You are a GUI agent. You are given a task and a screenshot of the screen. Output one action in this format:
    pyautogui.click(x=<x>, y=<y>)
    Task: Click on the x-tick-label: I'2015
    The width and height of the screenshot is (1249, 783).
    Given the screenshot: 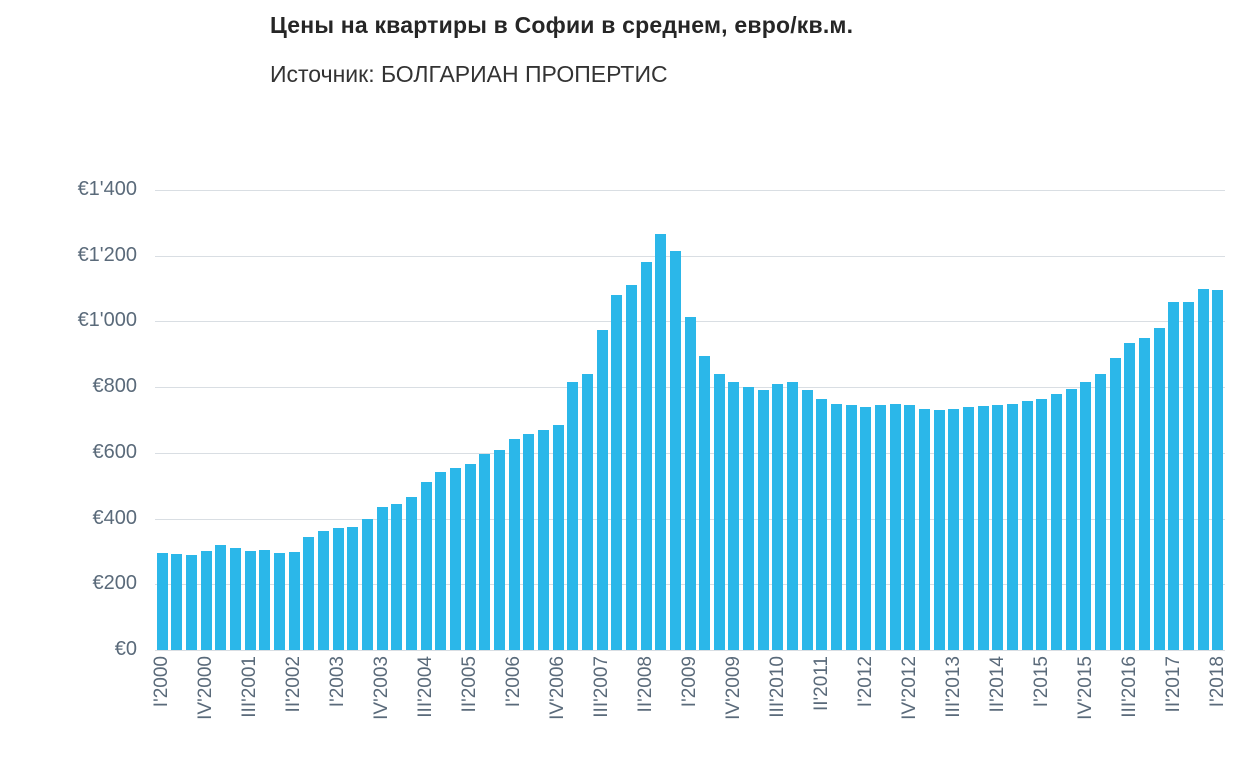 What is the action you would take?
    pyautogui.click(x=1041, y=682)
    